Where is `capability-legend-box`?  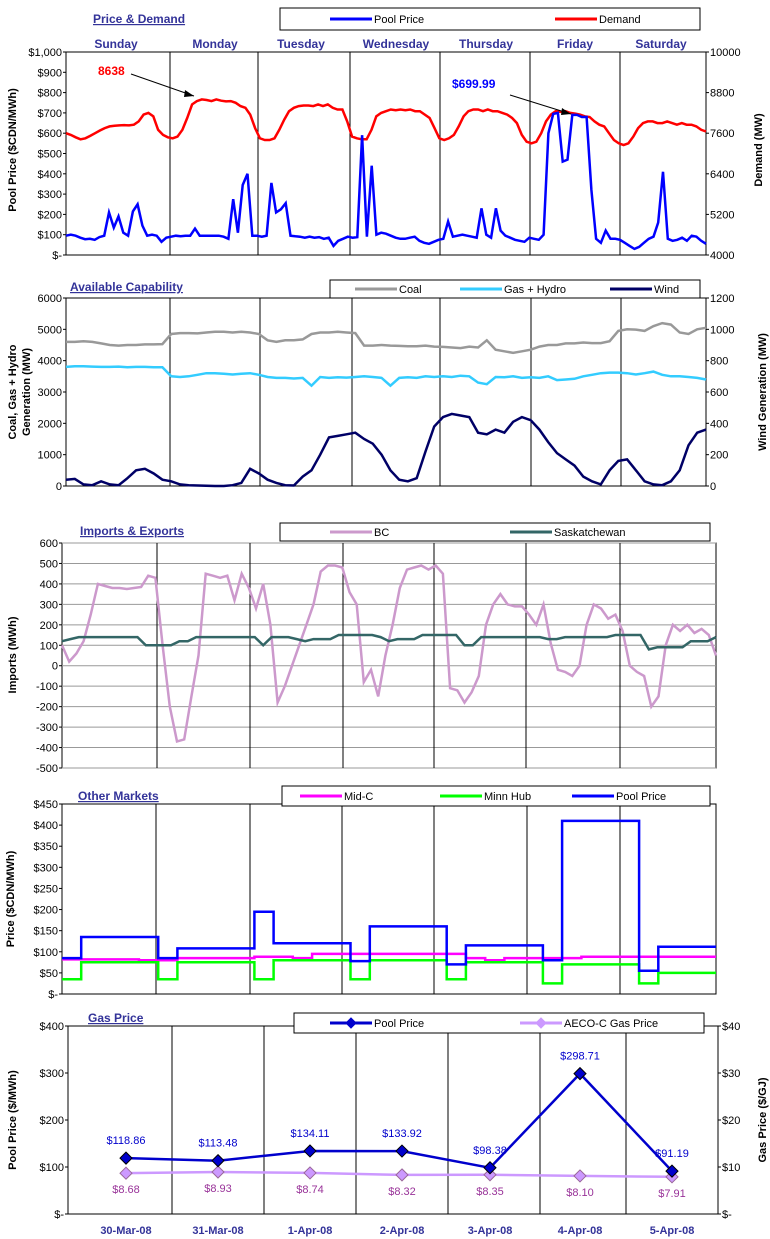 capability-legend-box is located at coordinates (515, 289).